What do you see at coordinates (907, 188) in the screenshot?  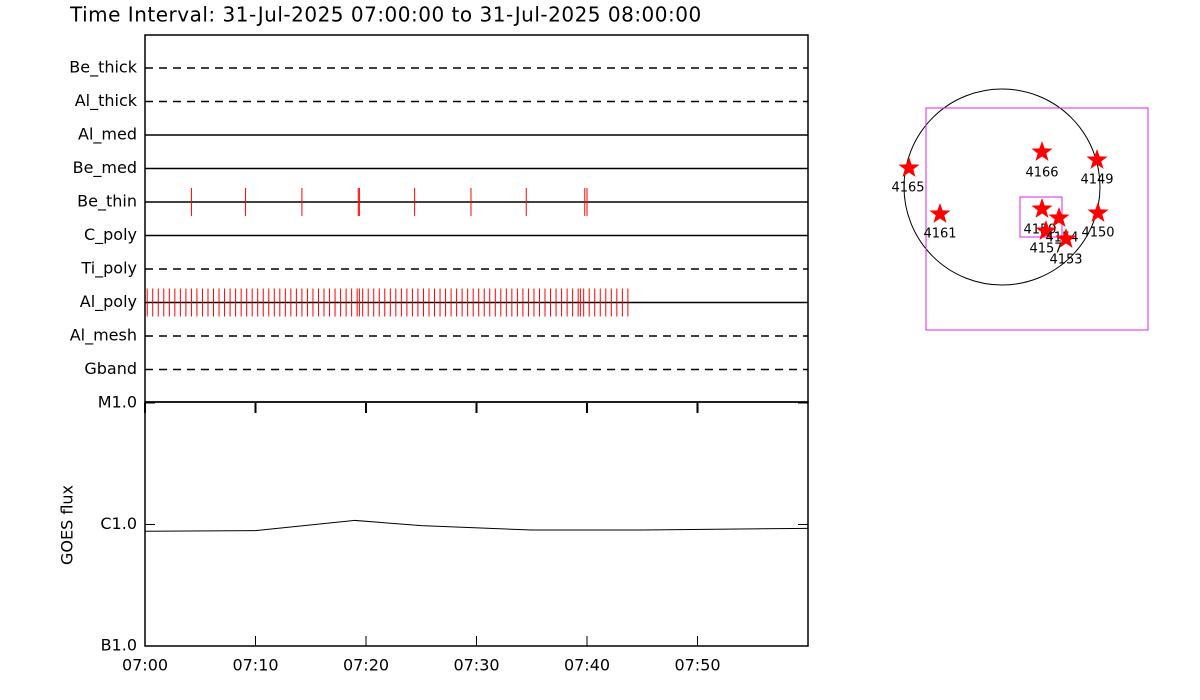 I see `active-region-label: 4165` at bounding box center [907, 188].